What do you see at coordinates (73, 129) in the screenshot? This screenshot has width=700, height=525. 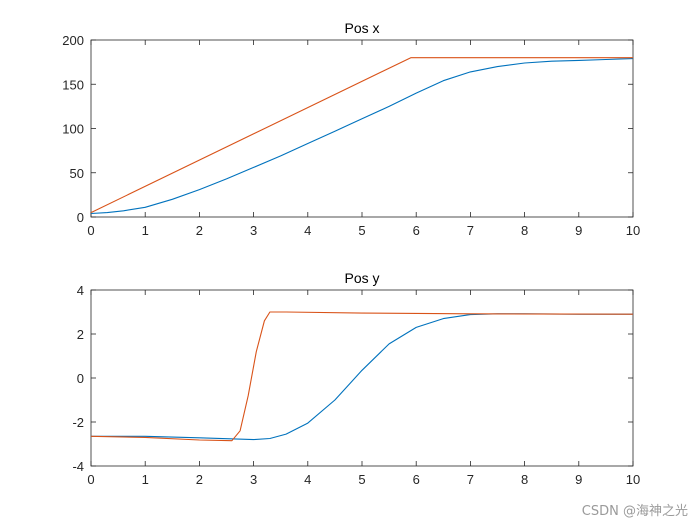 I see `y-tick-label: 100` at bounding box center [73, 129].